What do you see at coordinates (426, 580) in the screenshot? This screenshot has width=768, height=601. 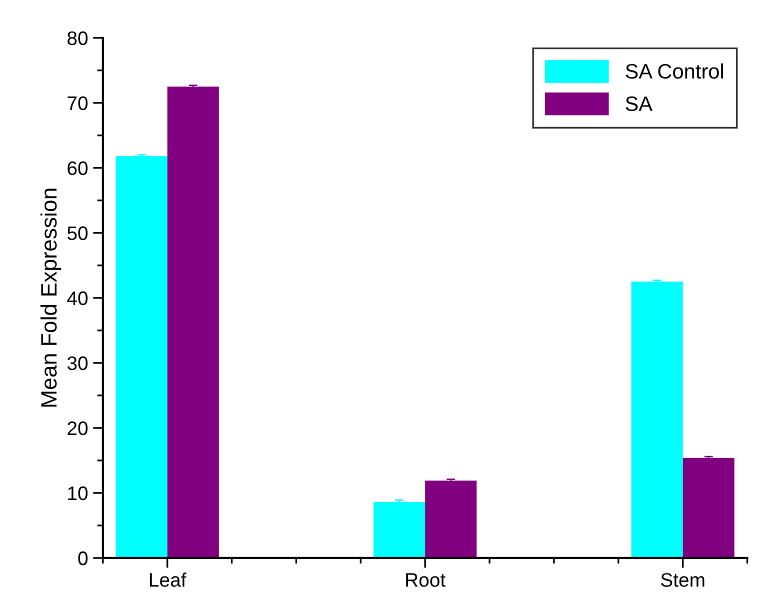 I see `x-tick-label: Root` at bounding box center [426, 580].